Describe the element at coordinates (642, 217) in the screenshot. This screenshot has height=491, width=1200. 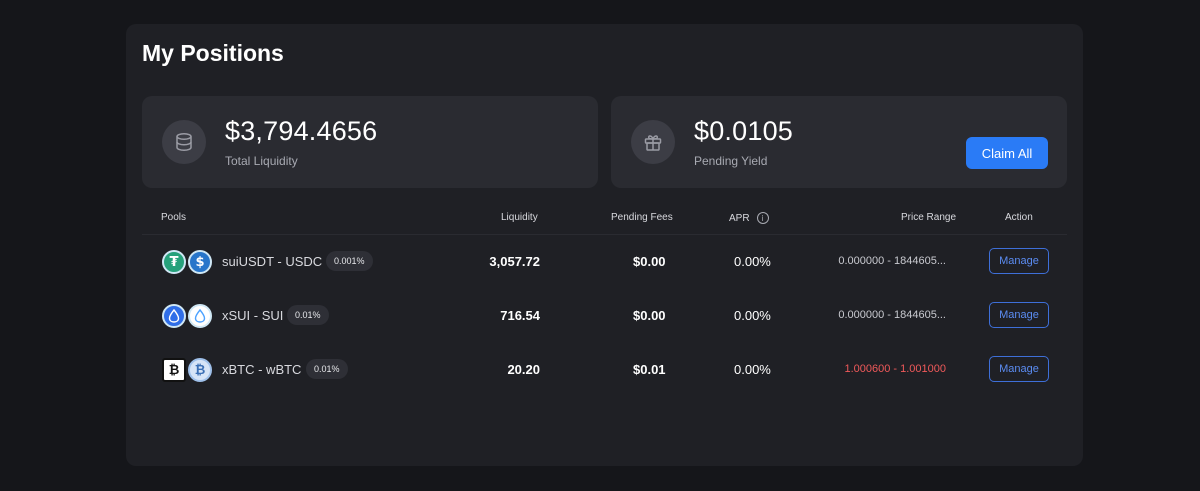
I see `header-pending-fees: Pending Fees` at that location.